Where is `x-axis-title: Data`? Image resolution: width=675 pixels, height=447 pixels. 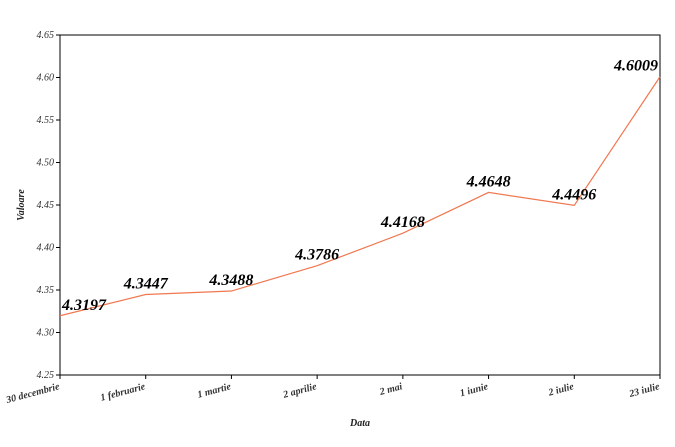
x-axis-title: Data is located at coordinates (359, 423).